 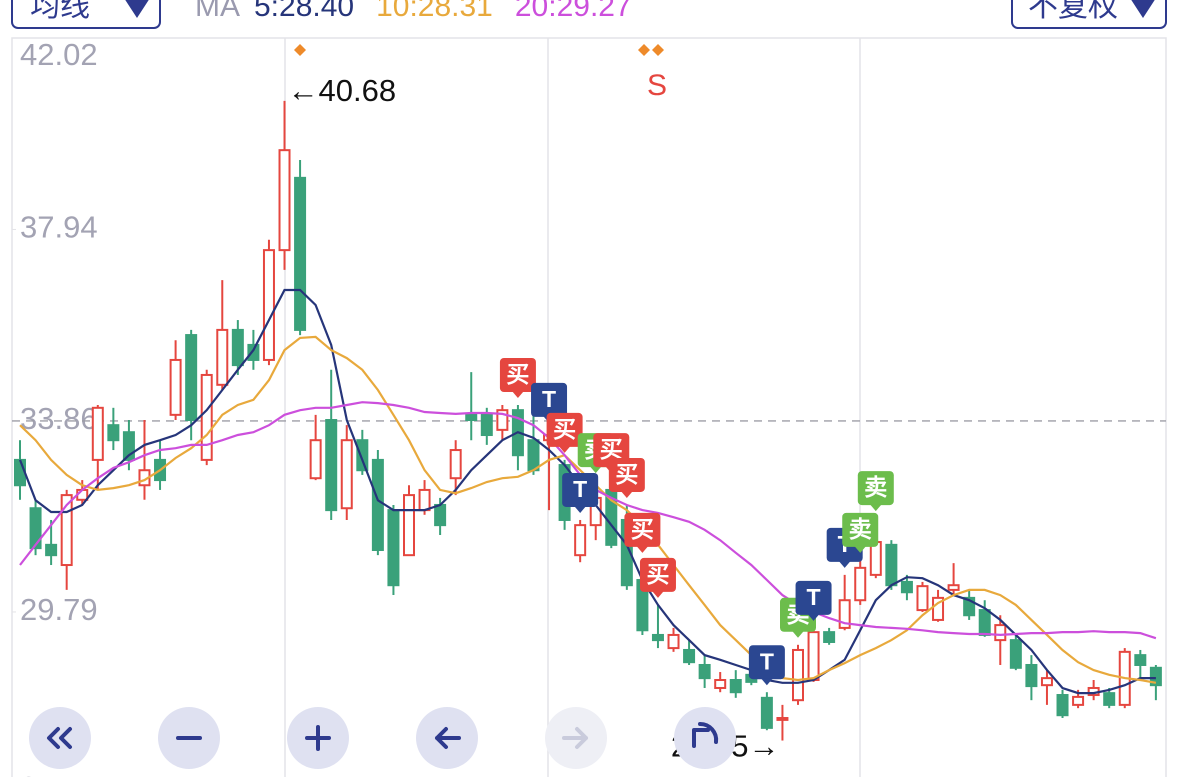 I want to click on event-label: S, so click(x=657, y=85).